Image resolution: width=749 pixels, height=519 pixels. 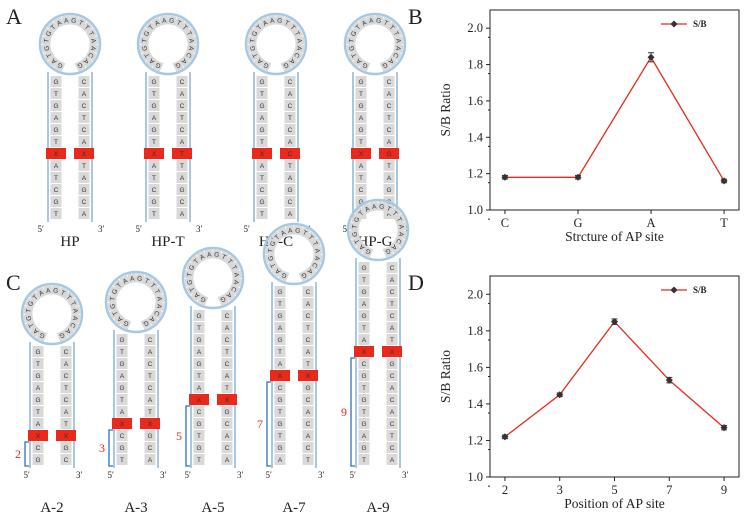 What do you see at coordinates (475, 440) in the screenshot?
I see `y-tick-label: 1.2` at bounding box center [475, 440].